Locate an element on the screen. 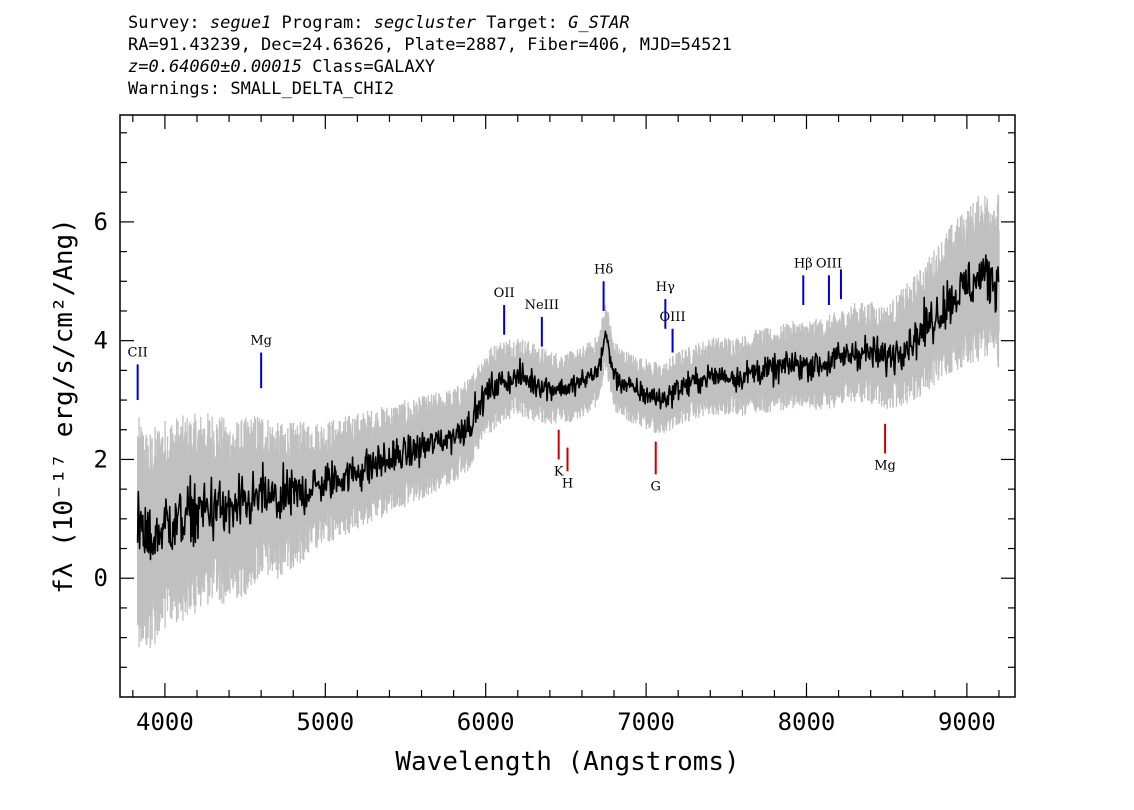 The width and height of the screenshot is (1134, 810). line-marker-label: CII is located at coordinates (138, 352).